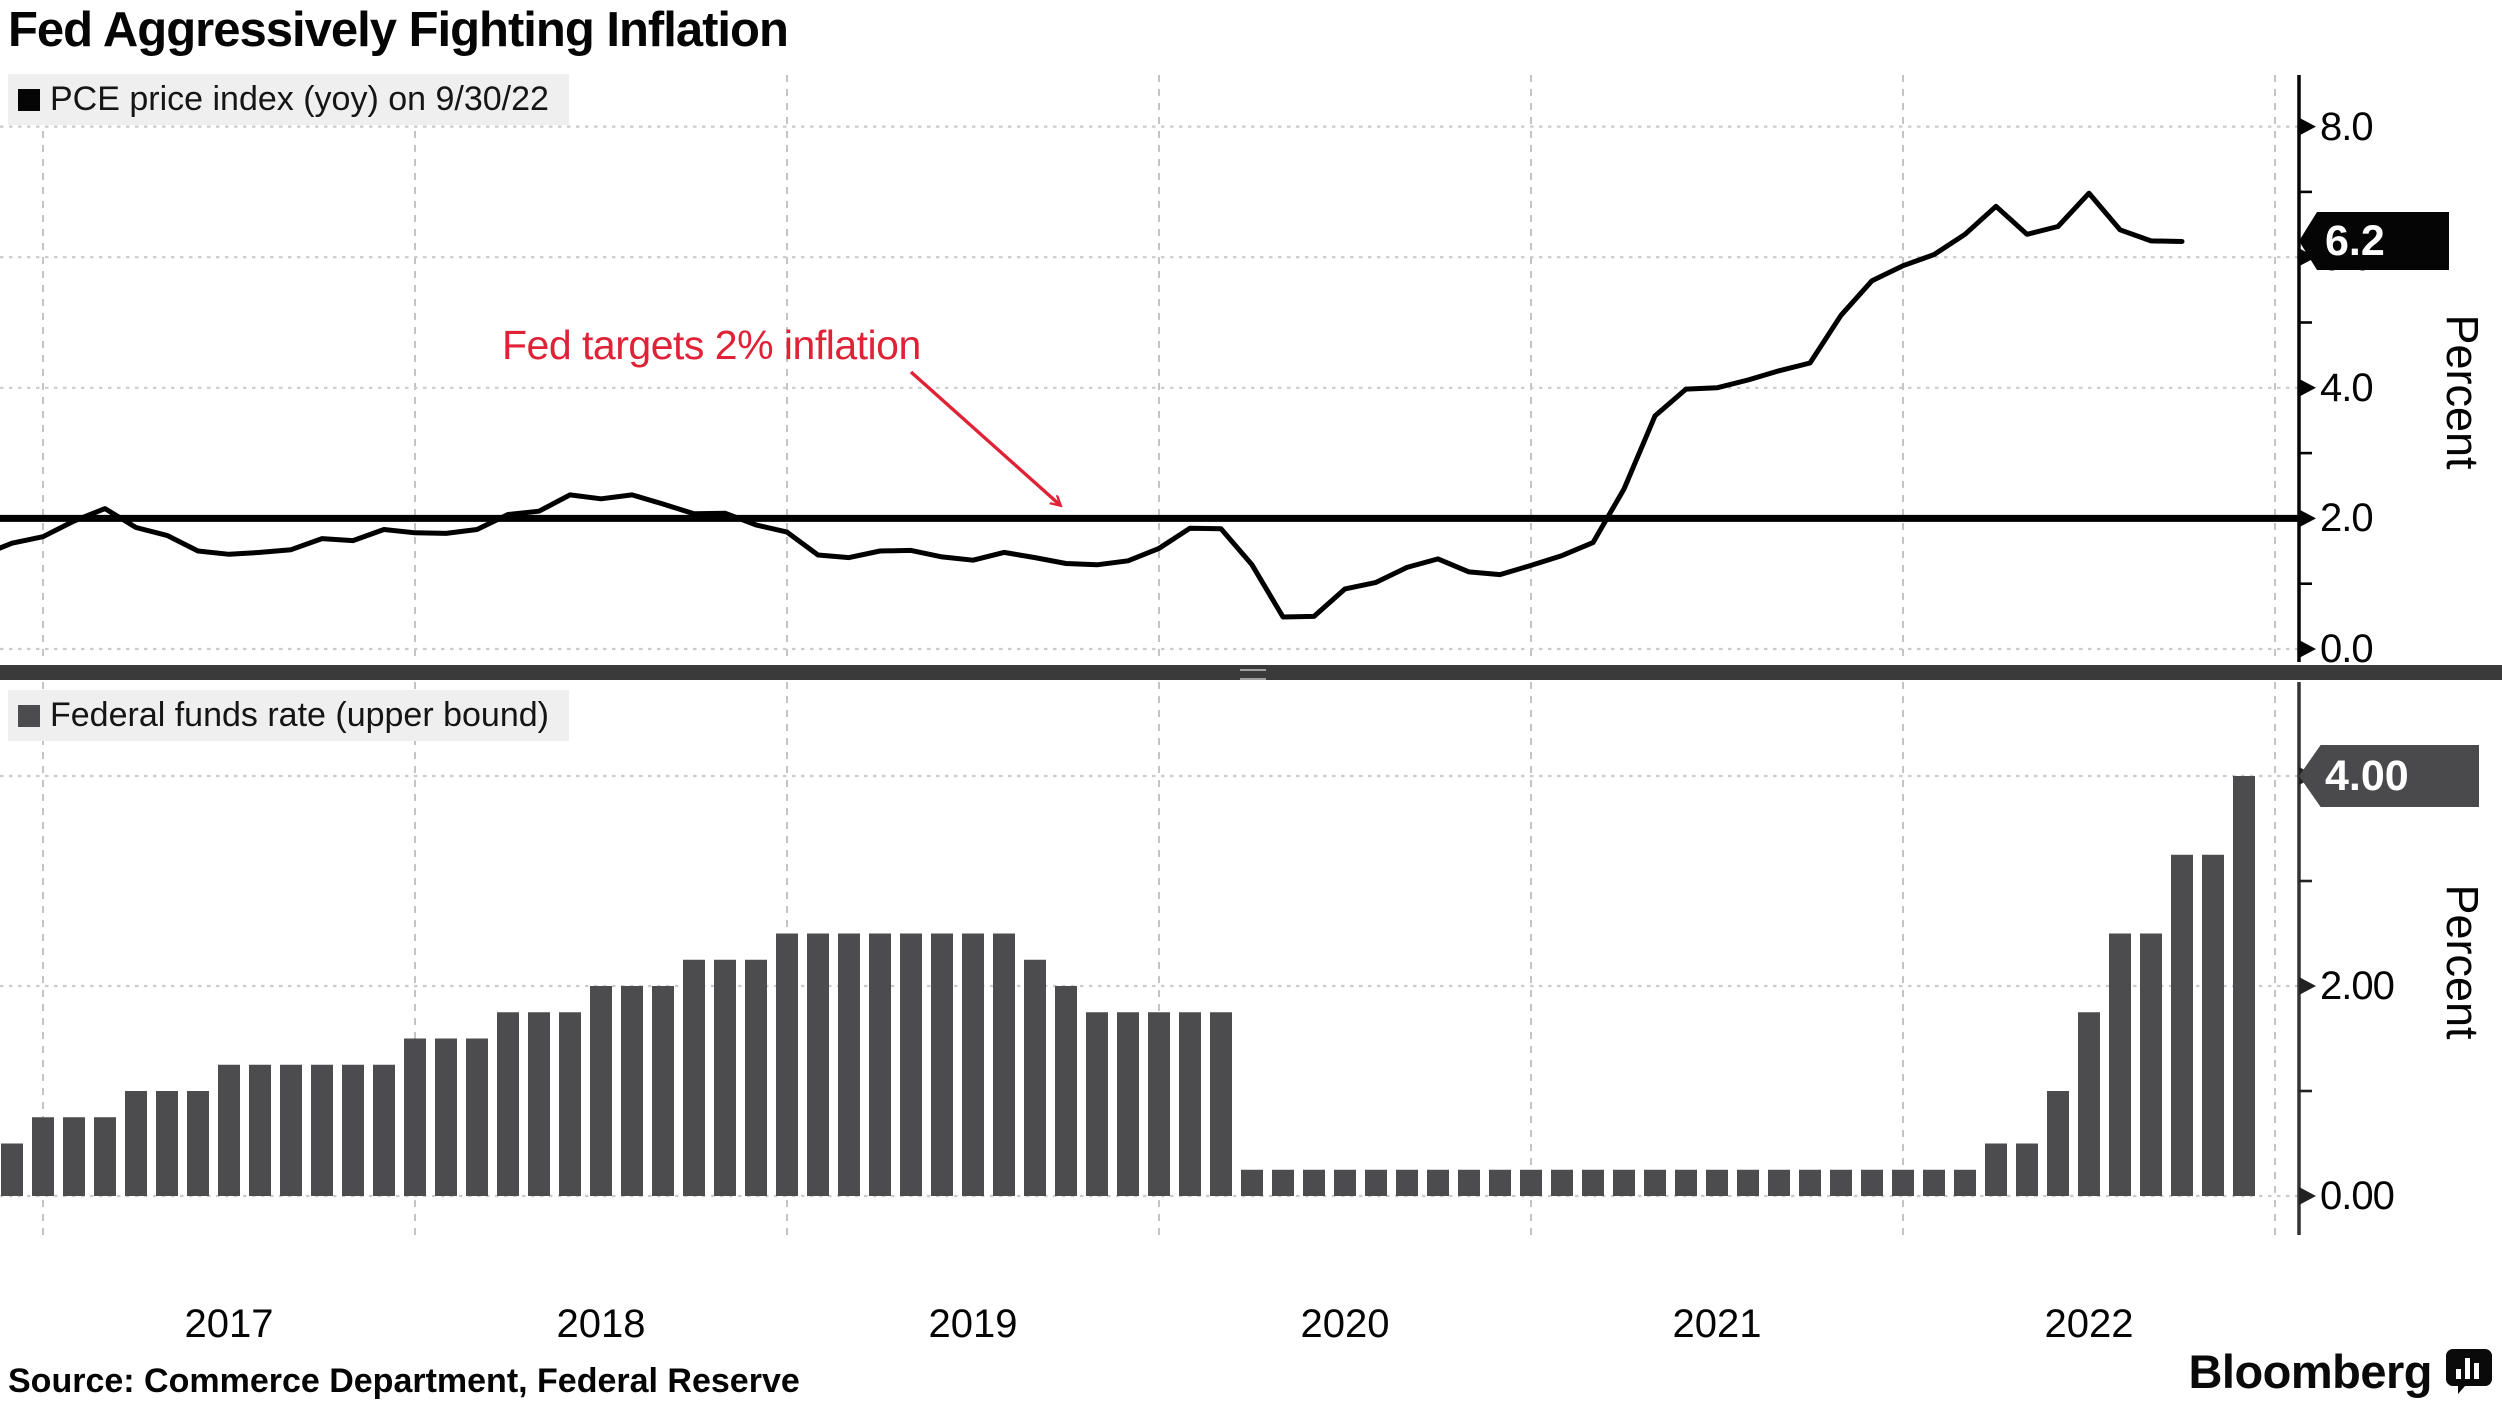  What do you see at coordinates (2357, 1196) in the screenshot?
I see `y-tick-bottom-0: 0.00` at bounding box center [2357, 1196].